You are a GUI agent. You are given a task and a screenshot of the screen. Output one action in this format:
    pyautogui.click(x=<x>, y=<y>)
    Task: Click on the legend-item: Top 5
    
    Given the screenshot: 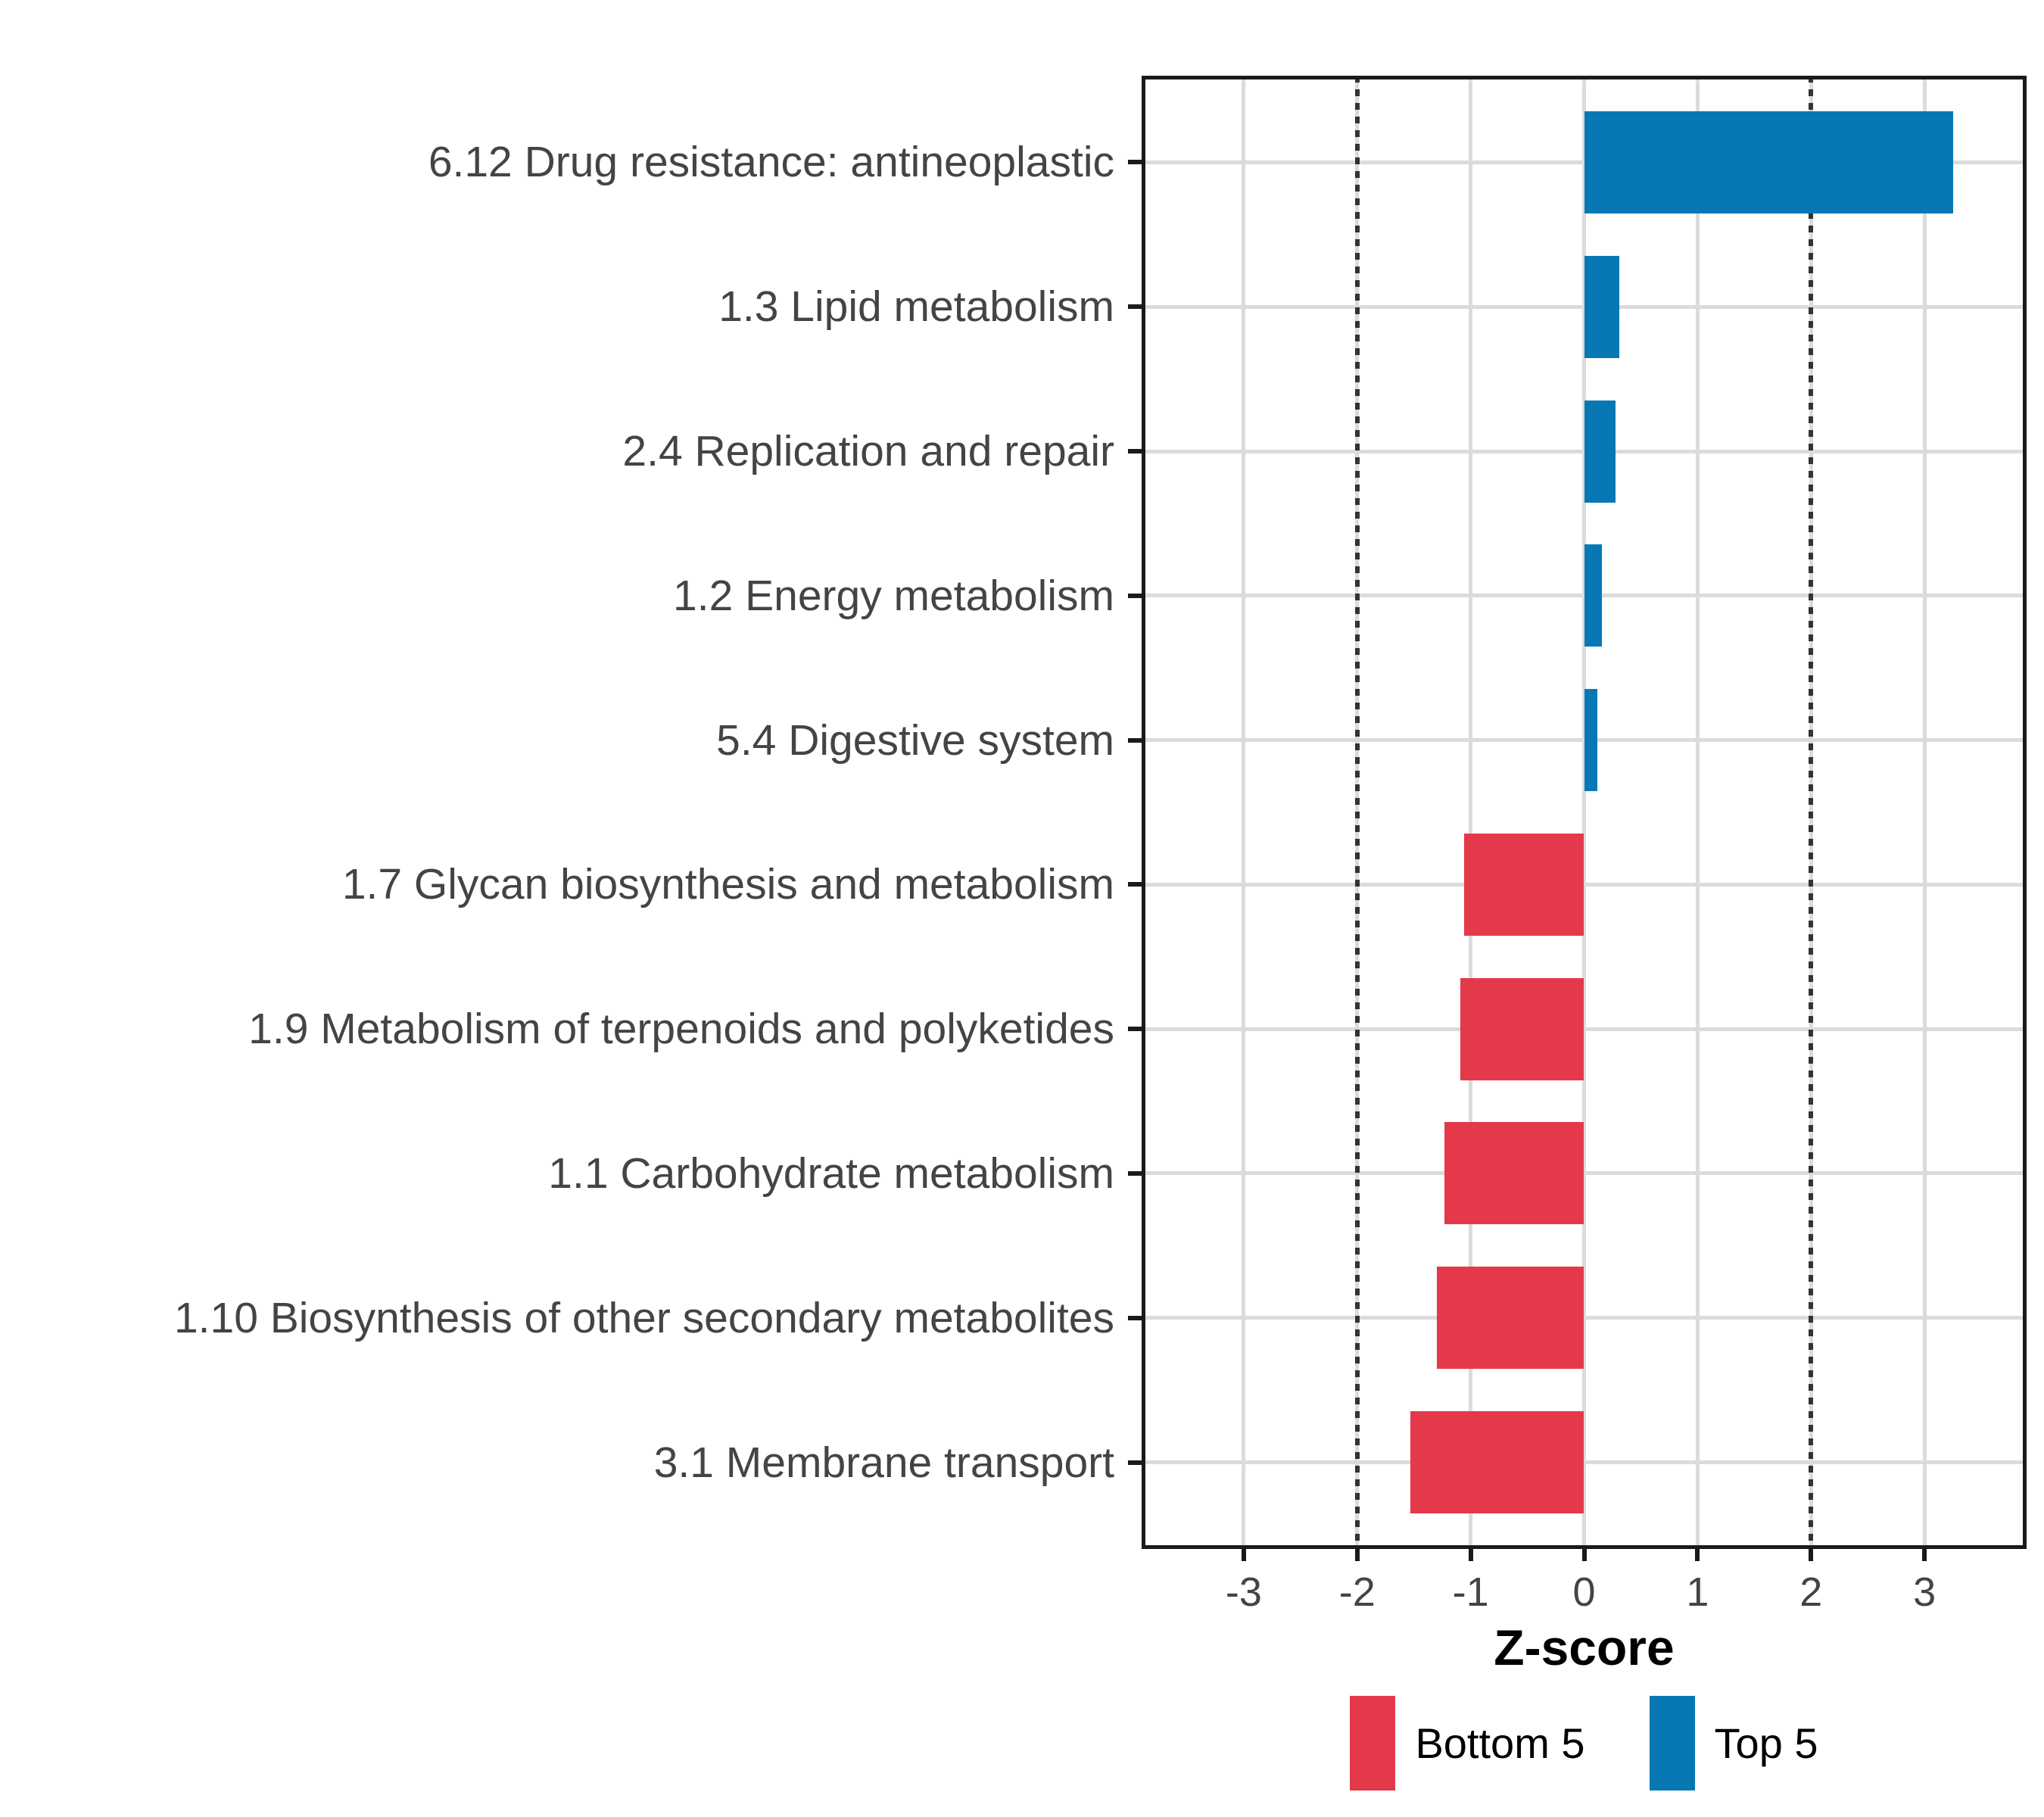 What is the action you would take?
    pyautogui.click(x=1733, y=1743)
    